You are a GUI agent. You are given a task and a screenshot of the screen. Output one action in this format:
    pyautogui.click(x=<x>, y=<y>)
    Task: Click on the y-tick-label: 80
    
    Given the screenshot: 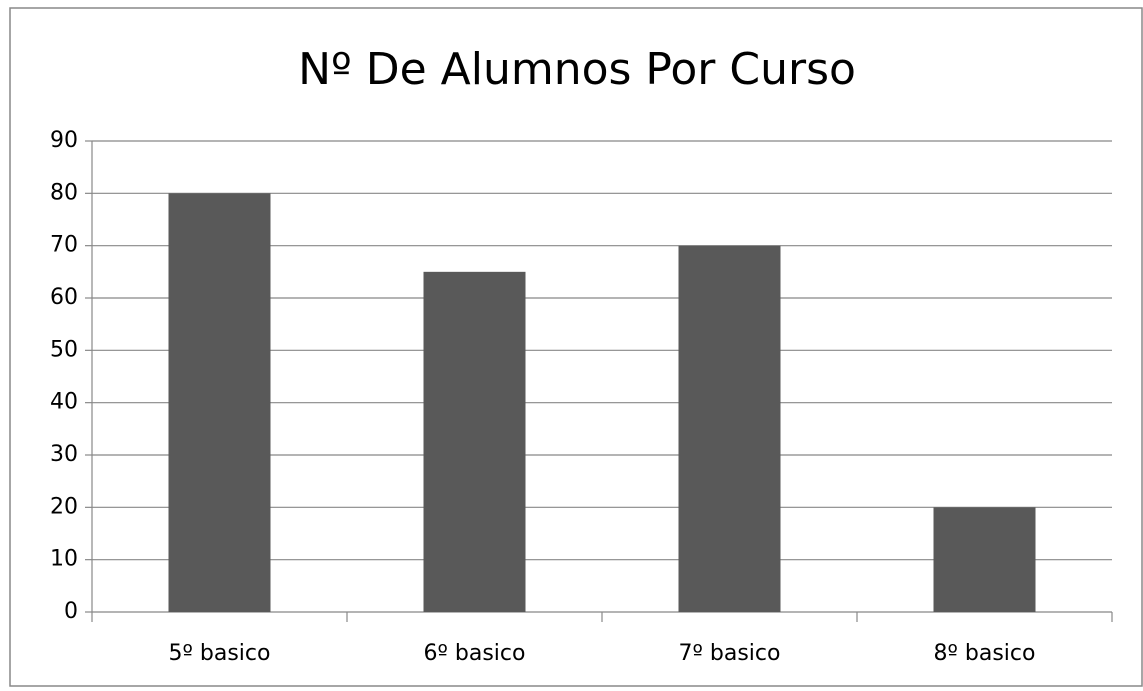 What is the action you would take?
    pyautogui.click(x=64, y=192)
    